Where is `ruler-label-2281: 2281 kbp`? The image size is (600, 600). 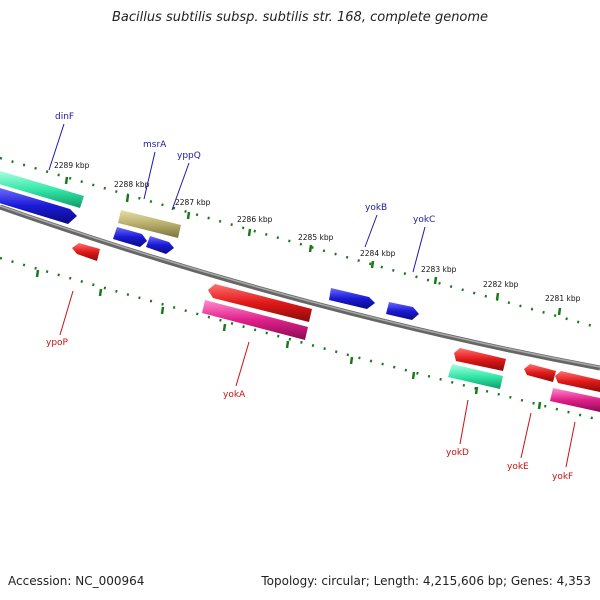
ruler-label-2281: 2281 kbp is located at coordinates (563, 298).